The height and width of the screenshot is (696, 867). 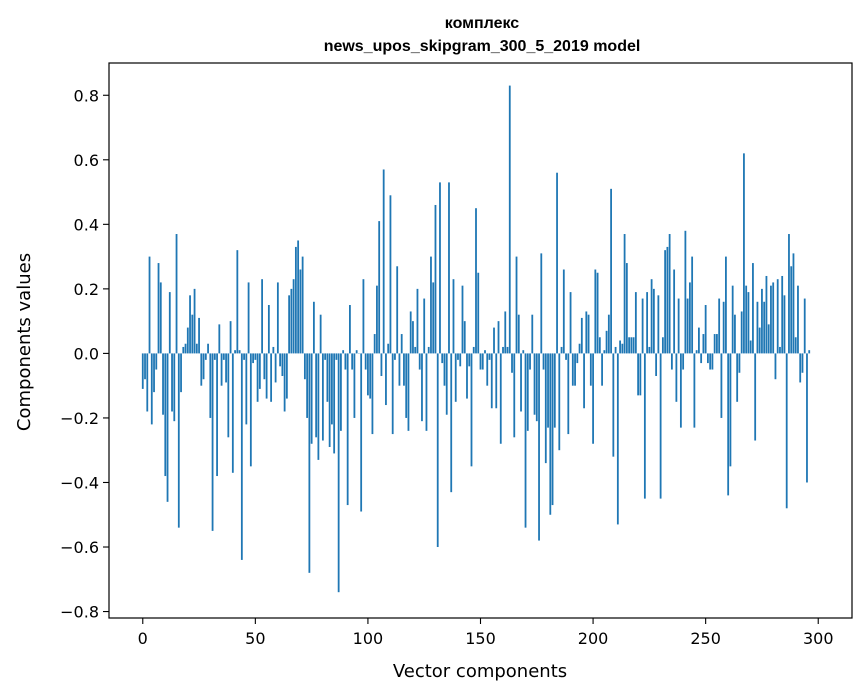 What do you see at coordinates (482, 46) in the screenshot?
I see `chart-title-line-2: news_upos_skipgram_300_5_2019 model` at bounding box center [482, 46].